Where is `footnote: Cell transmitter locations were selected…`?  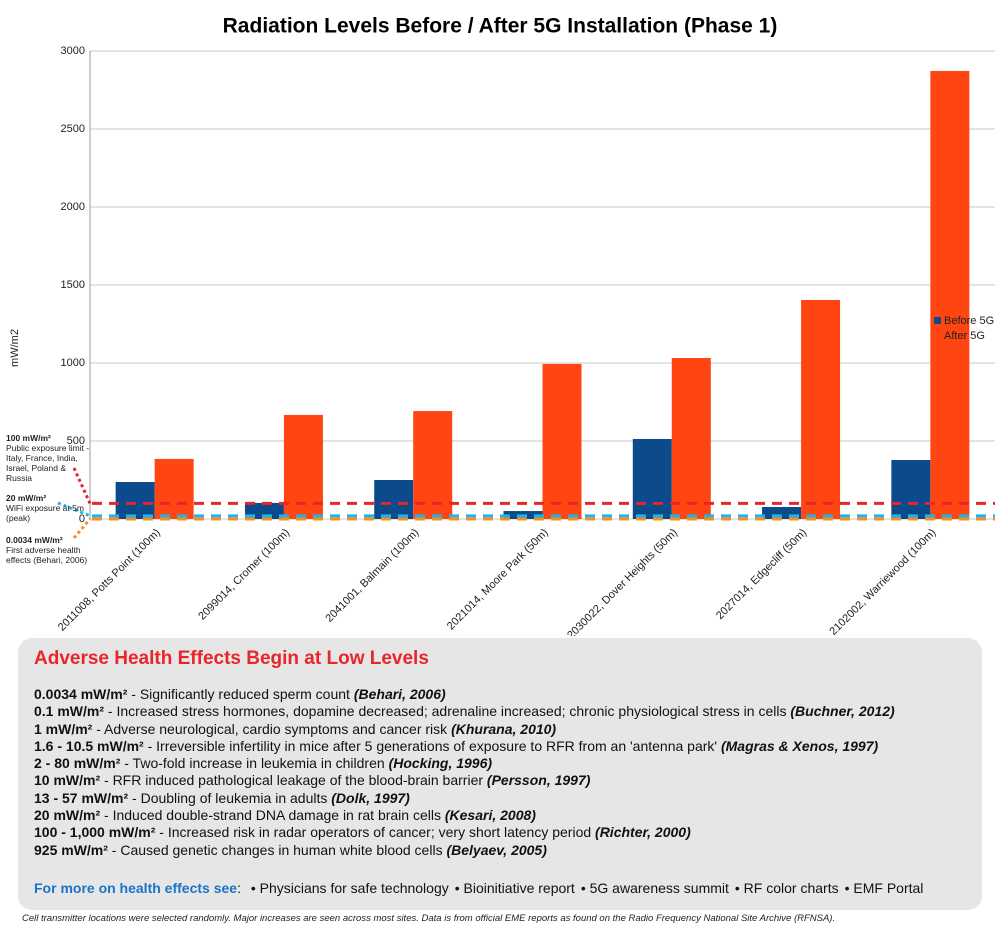 footnote: Cell transmitter locations were selected… is located at coordinates (429, 918).